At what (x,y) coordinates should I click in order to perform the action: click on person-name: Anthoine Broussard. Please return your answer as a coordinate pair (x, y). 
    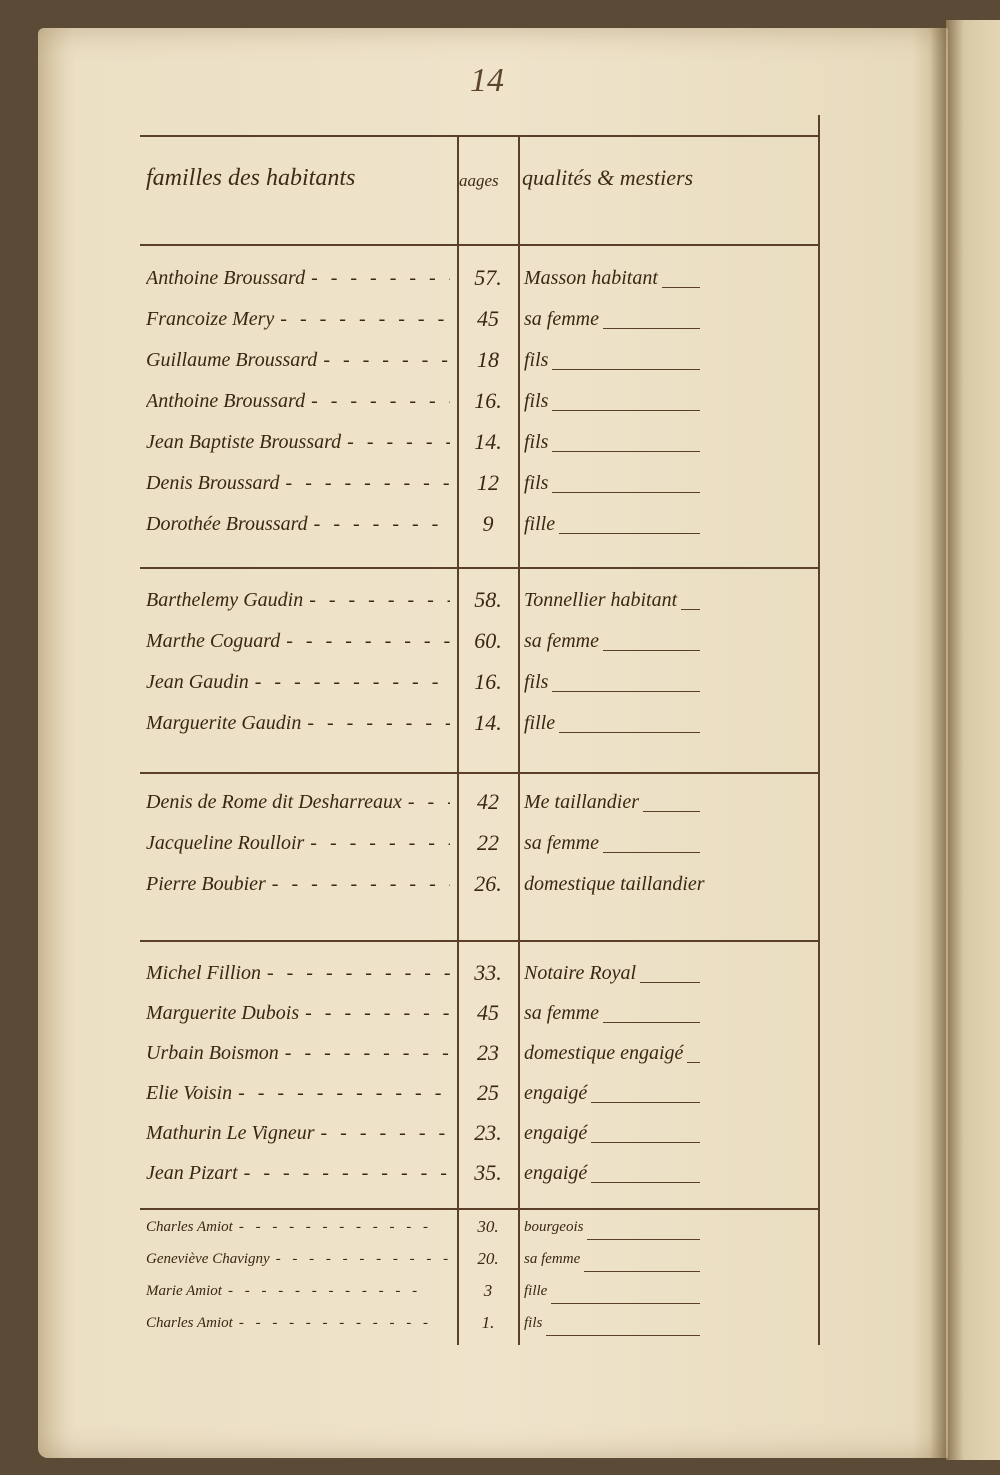
    Looking at the image, I should click on (226, 278).